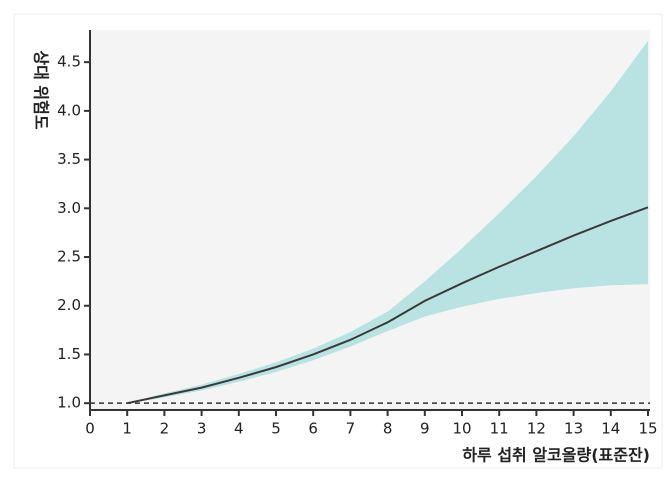 Image resolution: width=672 pixels, height=482 pixels. Describe the element at coordinates (165, 429) in the screenshot. I see `x-tick-label: 2` at that location.